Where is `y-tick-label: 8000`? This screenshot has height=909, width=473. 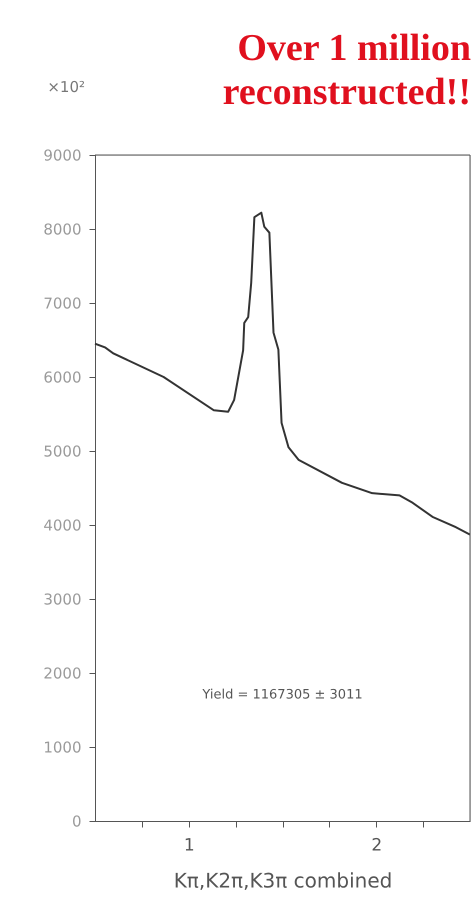 y-tick-label: 8000 is located at coordinates (62, 229).